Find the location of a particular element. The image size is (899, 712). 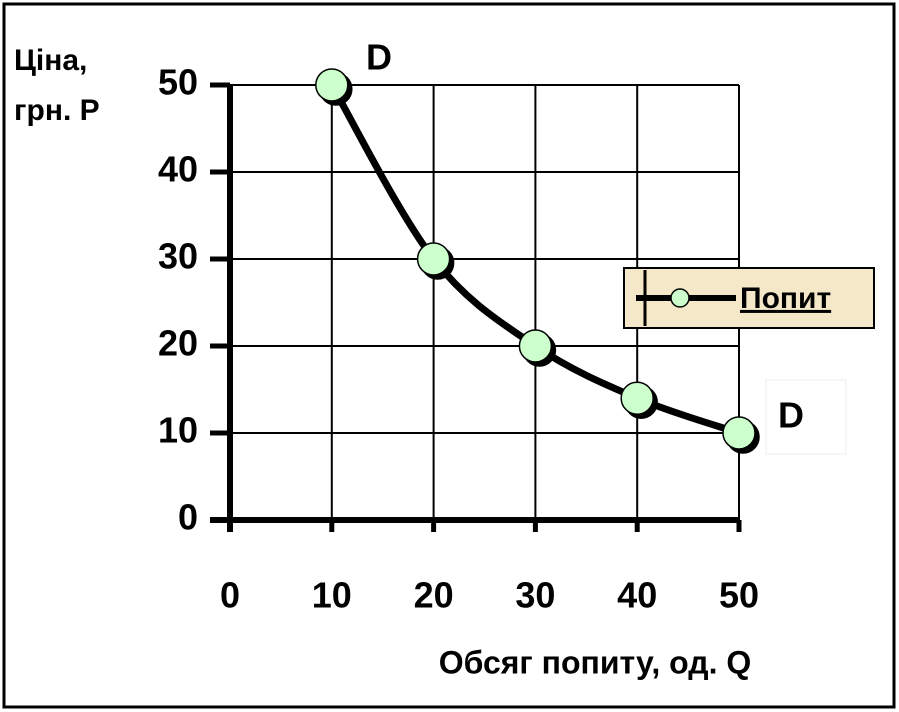

x-tick-label: 50 is located at coordinates (739, 595).